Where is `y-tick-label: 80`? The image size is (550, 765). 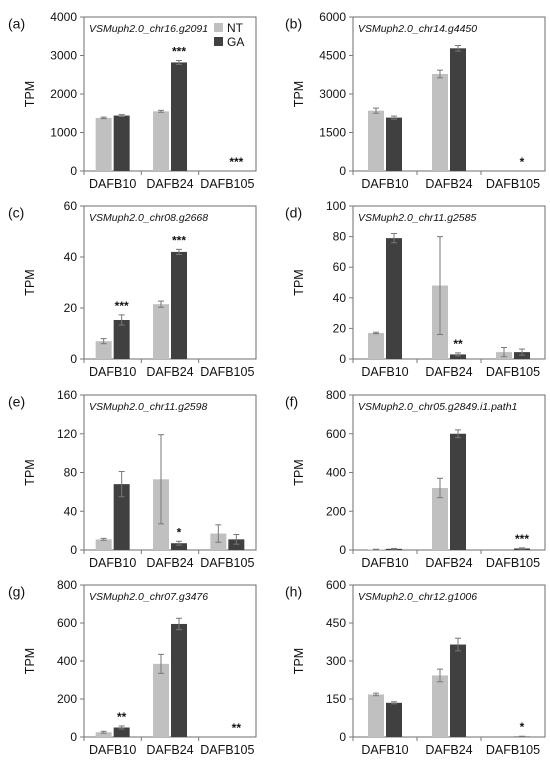 y-tick-label: 80 is located at coordinates (340, 237).